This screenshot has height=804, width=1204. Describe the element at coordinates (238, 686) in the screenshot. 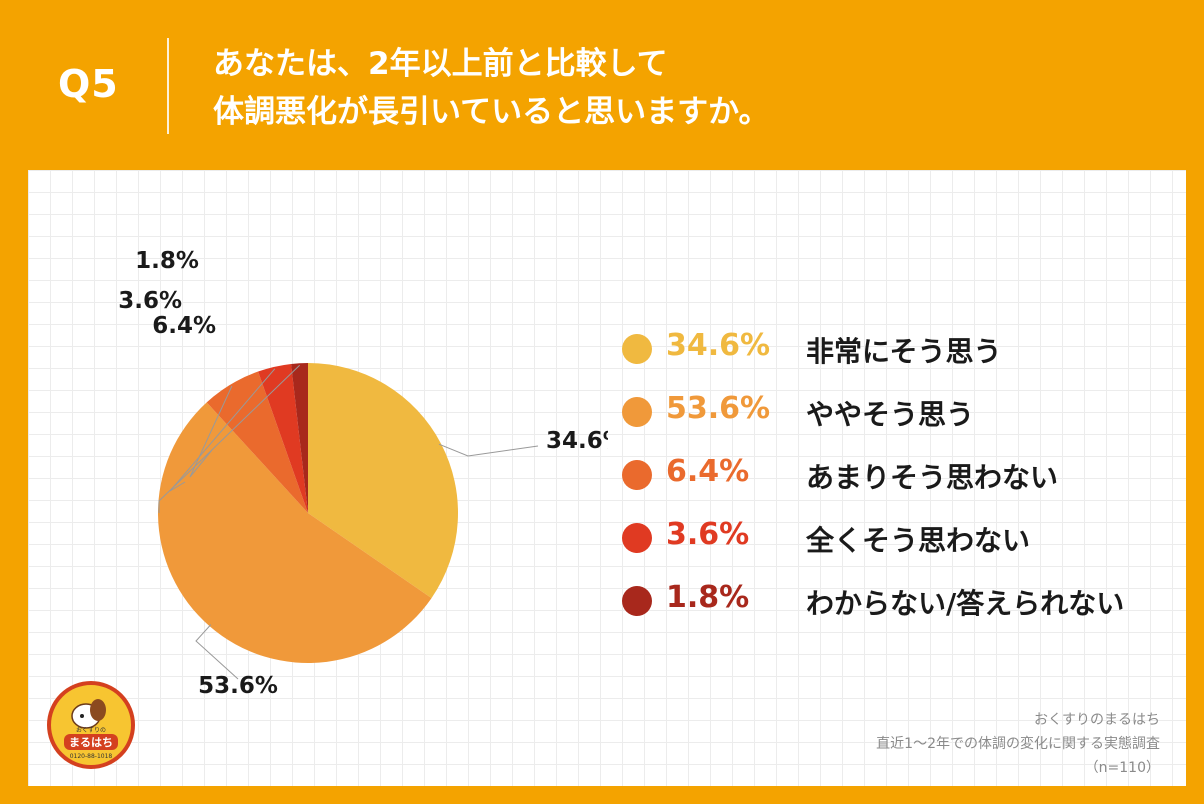

I see `data-label: 53.6%` at that location.